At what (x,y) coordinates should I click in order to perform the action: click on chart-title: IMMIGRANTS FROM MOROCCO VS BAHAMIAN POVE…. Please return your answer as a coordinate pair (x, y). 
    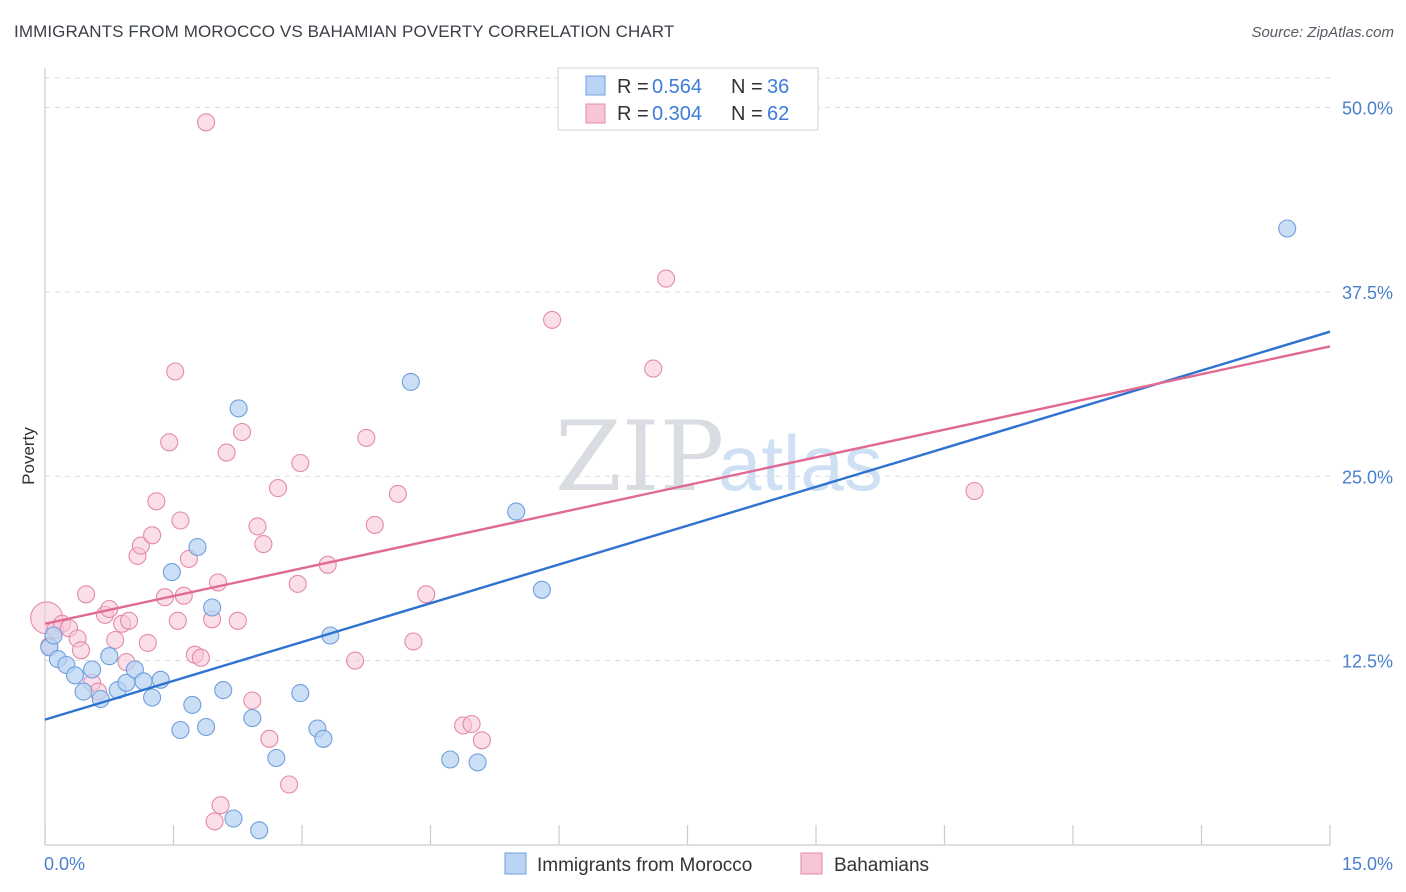
    Looking at the image, I should click on (344, 31).